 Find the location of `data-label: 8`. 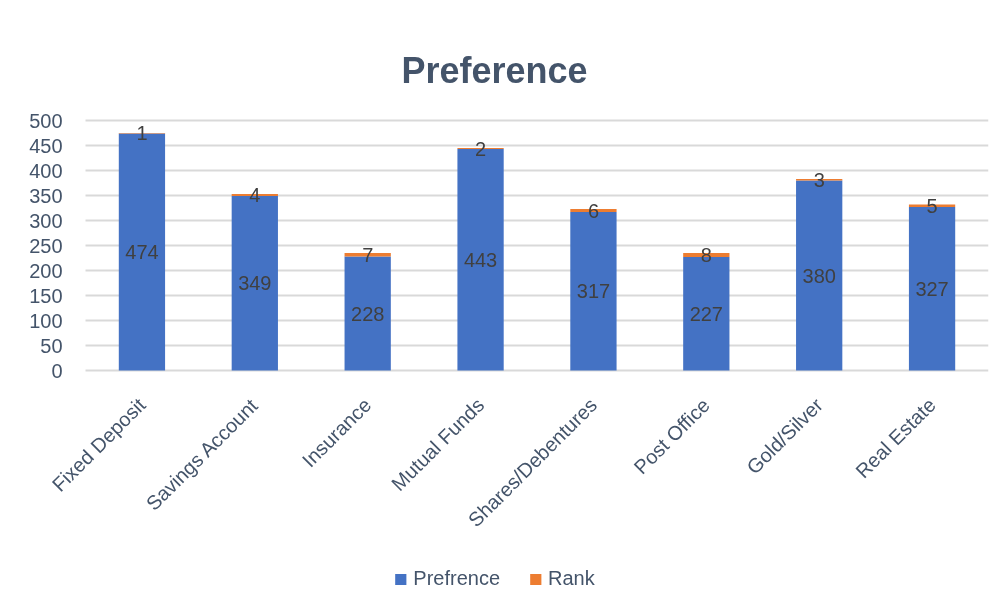

data-label: 8 is located at coordinates (706, 255).